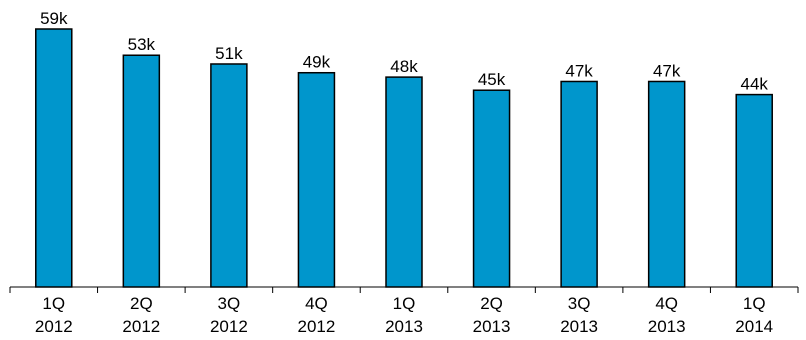  Describe the element at coordinates (492, 79) in the screenshot. I see `bar-value-label: 45k` at that location.